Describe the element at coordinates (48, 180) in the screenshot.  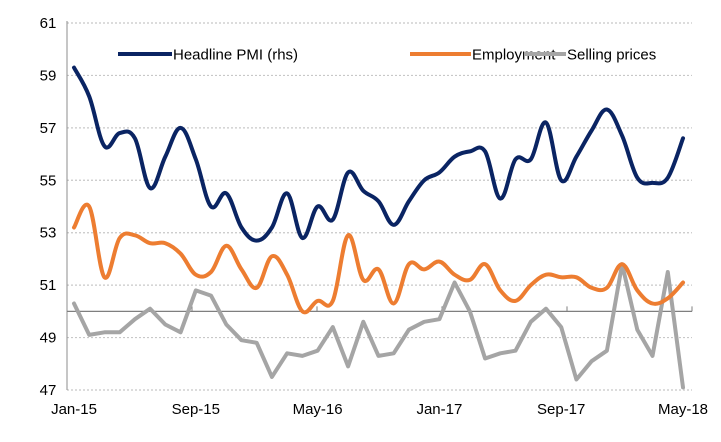
I see `y-tick-label: 55` at that location.